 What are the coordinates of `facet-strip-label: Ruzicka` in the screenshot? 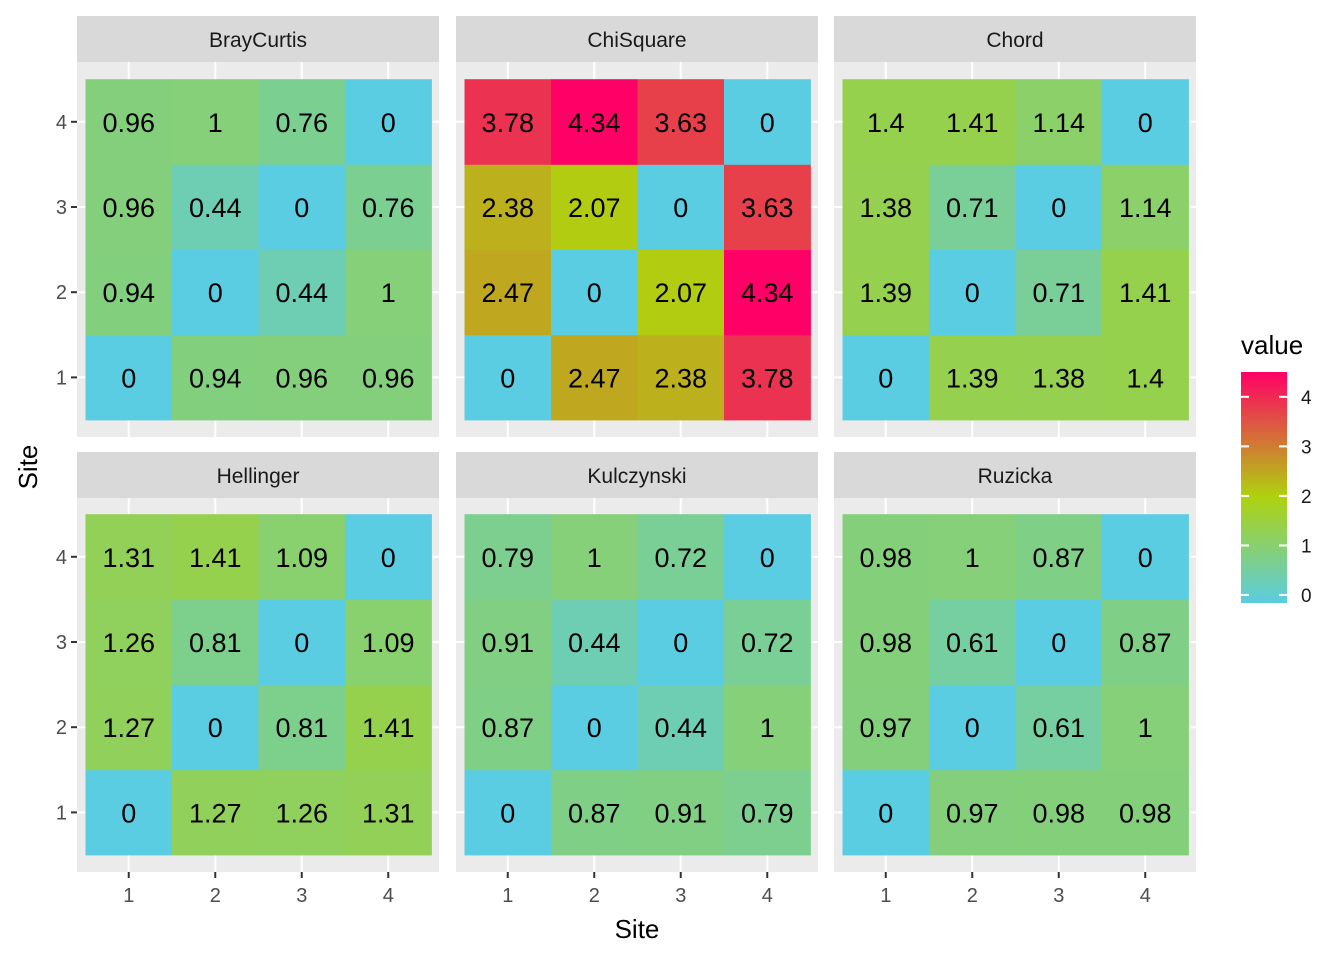 It's located at (1015, 476).